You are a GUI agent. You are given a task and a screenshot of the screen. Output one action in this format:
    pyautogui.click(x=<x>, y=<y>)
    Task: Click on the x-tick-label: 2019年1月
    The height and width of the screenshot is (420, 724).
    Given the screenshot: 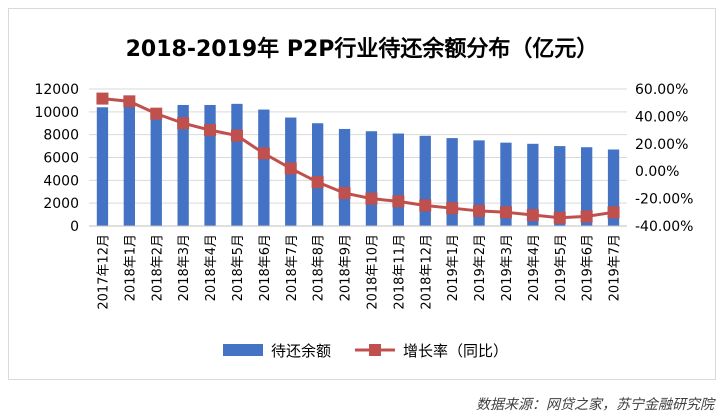 What is the action you would take?
    pyautogui.click(x=453, y=267)
    